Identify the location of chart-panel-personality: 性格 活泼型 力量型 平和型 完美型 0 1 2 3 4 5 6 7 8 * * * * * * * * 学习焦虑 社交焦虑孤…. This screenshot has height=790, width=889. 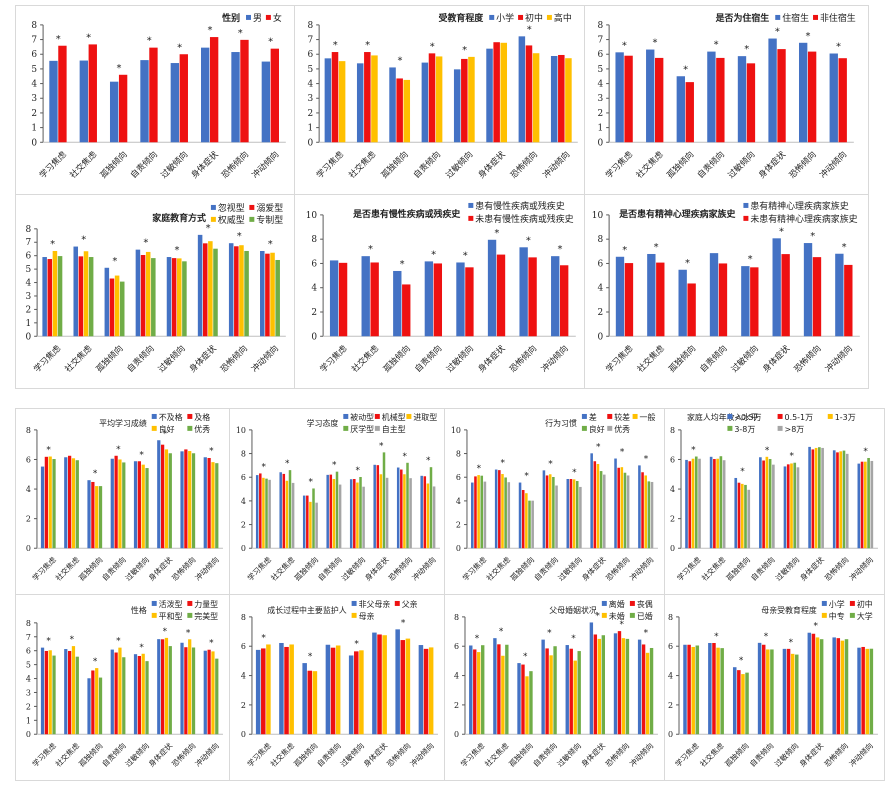
(122, 688).